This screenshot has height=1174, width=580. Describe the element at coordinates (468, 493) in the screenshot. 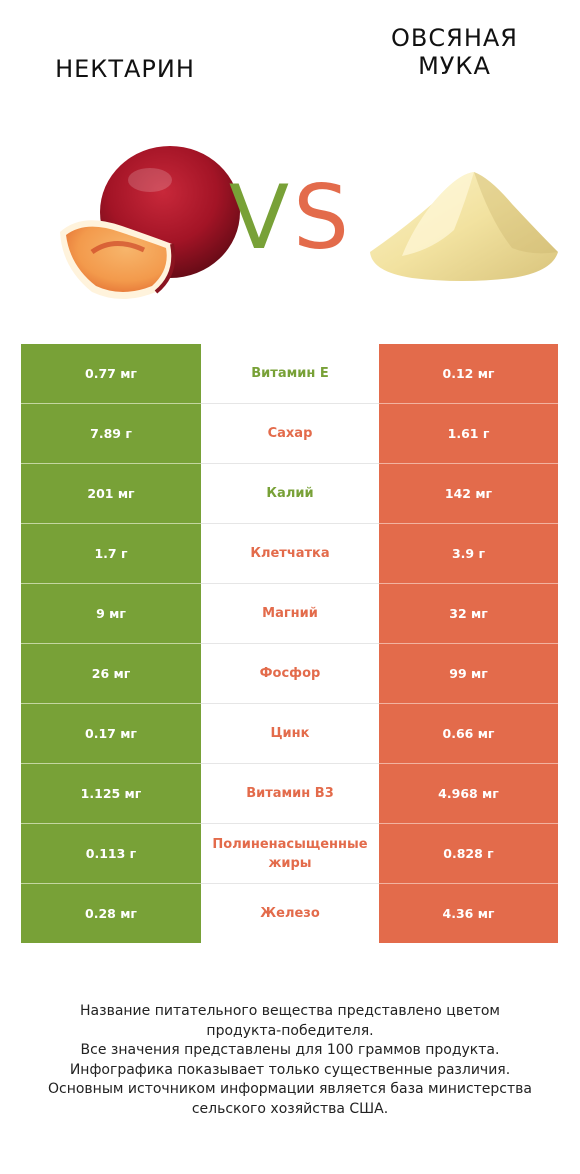

I see `right-value-cell: 142 мг` at that location.